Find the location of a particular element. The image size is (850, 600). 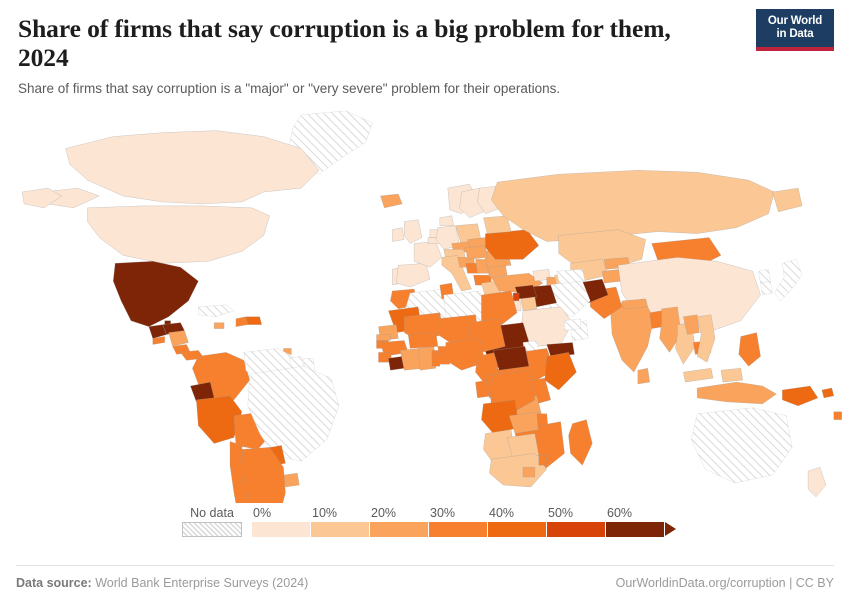

map-country: El Salvador: 35% is located at coordinates (158, 340).